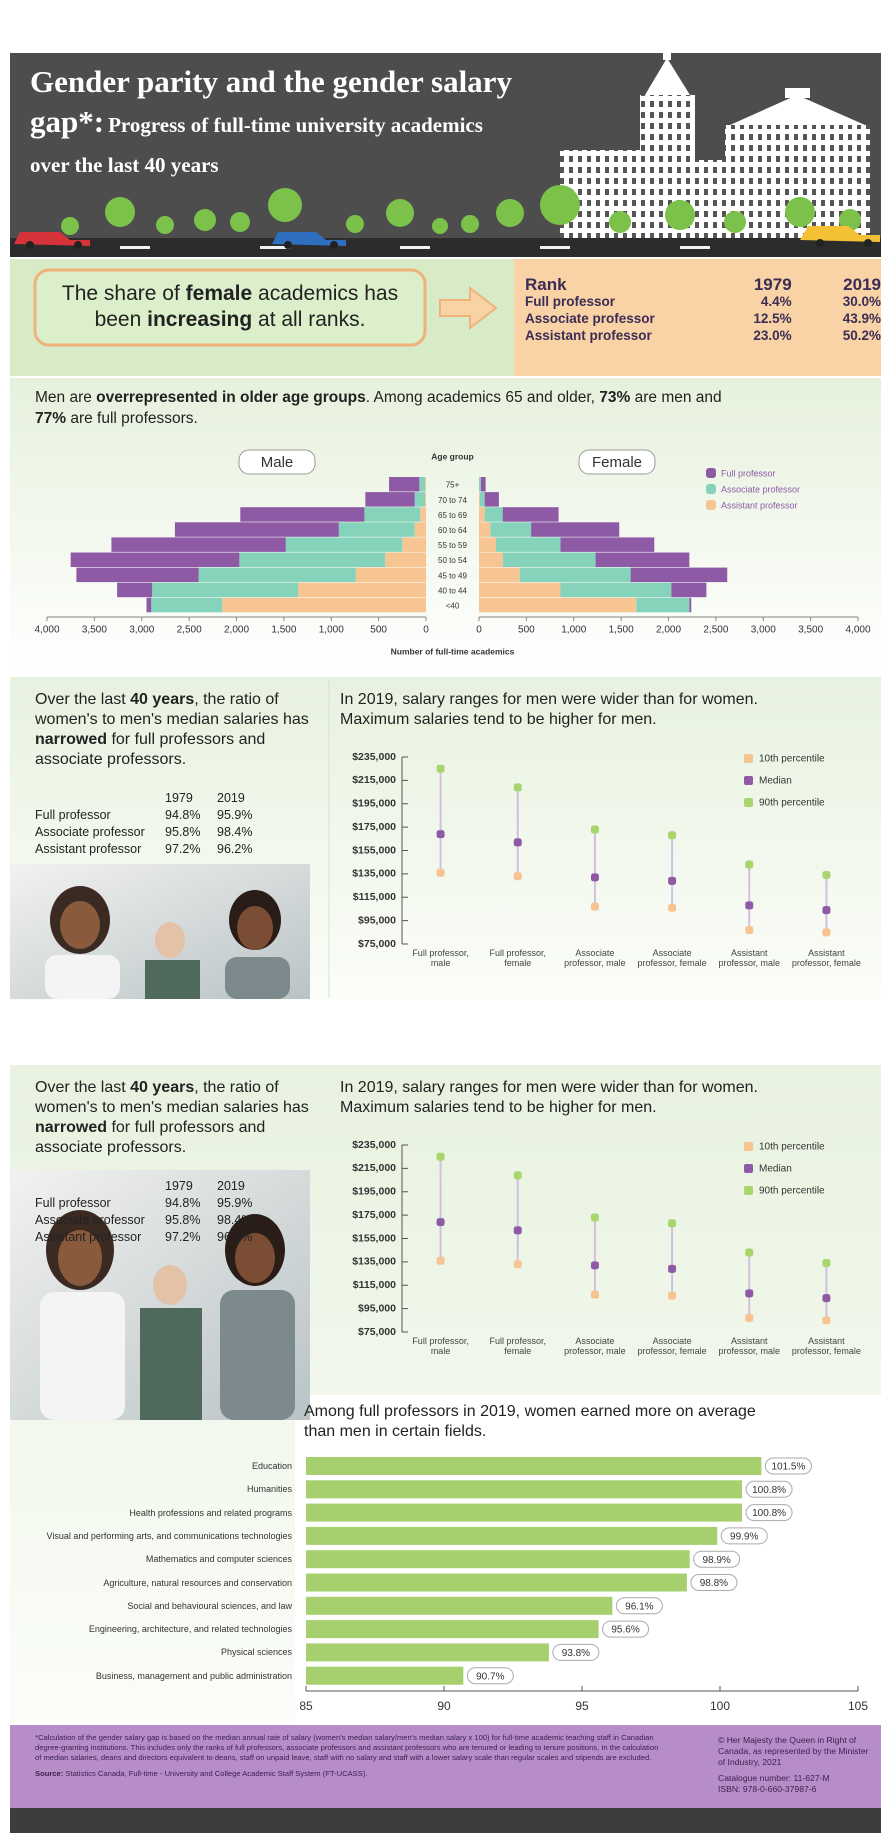 This screenshot has width=881, height=1833. What do you see at coordinates (152, 1203) in the screenshot?
I see `row: Full professor 94.8% 95.9%` at bounding box center [152, 1203].